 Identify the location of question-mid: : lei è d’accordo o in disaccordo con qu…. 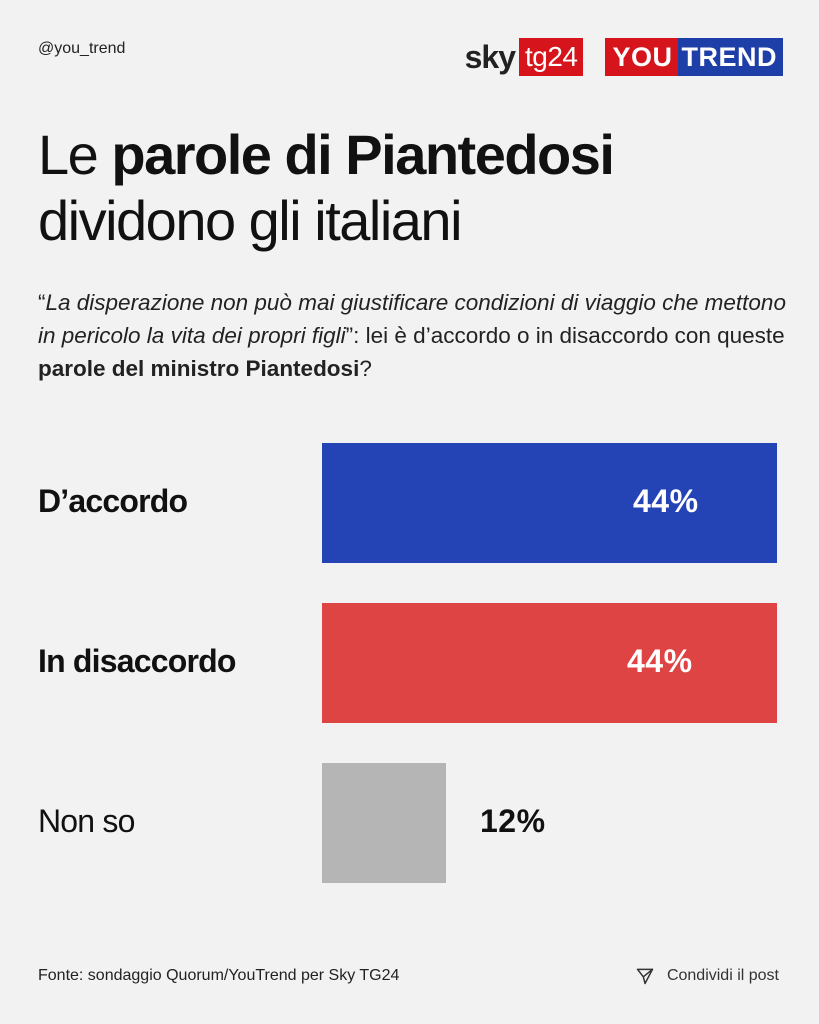
(569, 335).